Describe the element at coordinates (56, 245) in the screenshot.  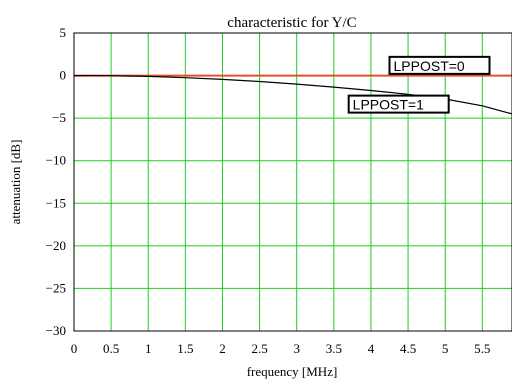
I see `y-tick-label: −20` at that location.